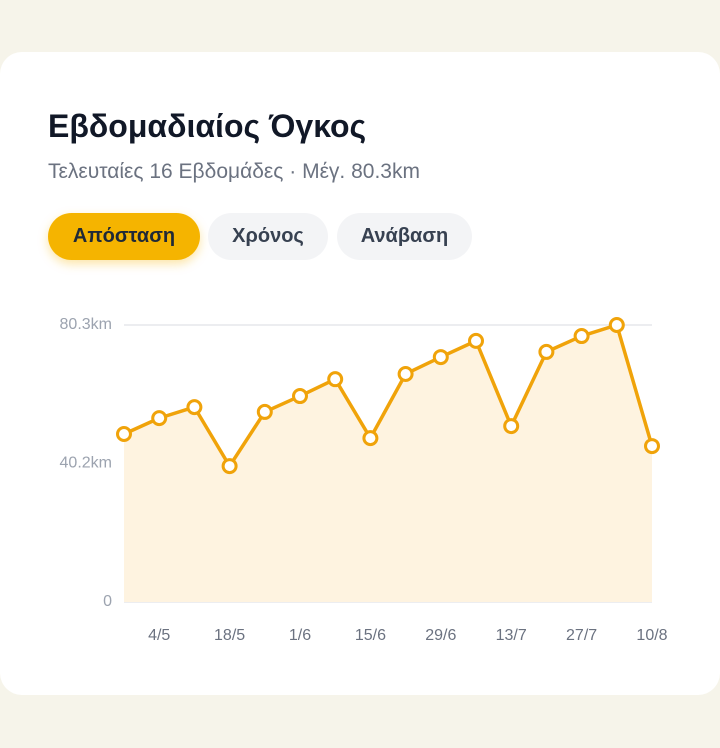 The height and width of the screenshot is (748, 720). I want to click on title: Εβδομαδιαίος Όγκος, so click(207, 126).